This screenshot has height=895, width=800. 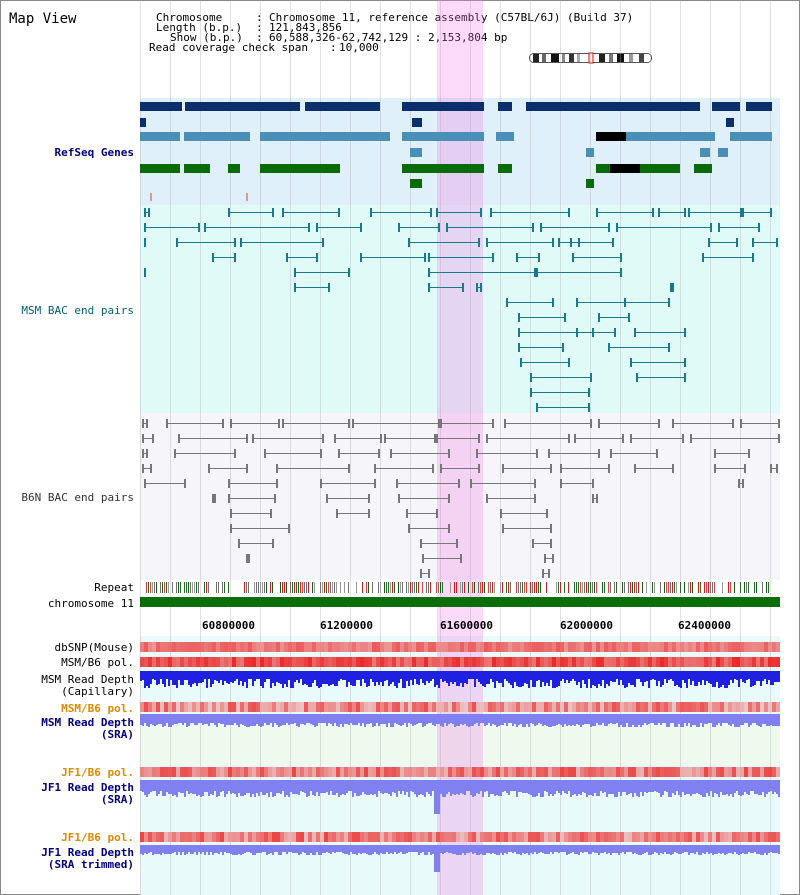 I want to click on msm-bac-pair, so click(x=322, y=272).